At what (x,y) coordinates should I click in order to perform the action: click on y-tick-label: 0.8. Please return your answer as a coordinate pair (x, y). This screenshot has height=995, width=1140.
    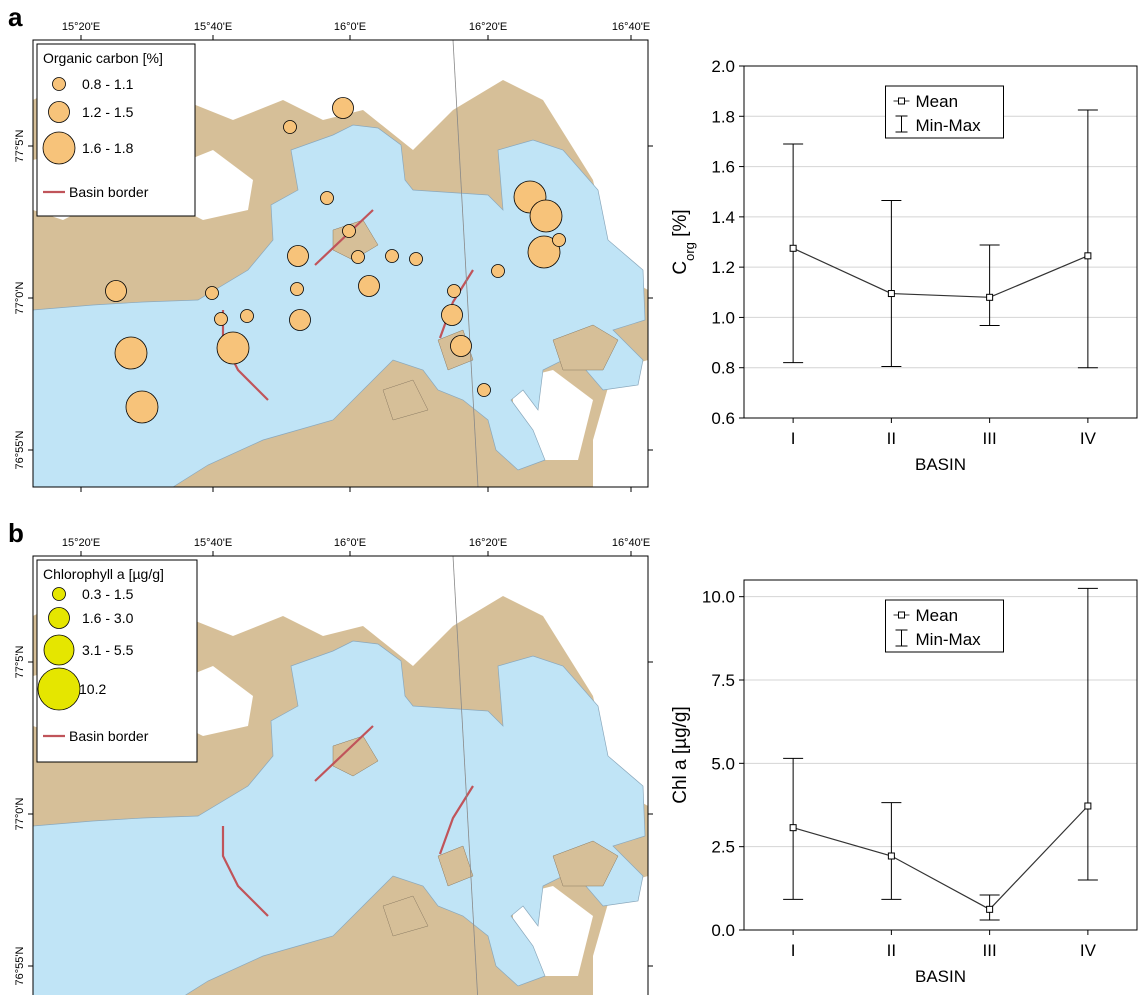
    Looking at the image, I should click on (723, 368).